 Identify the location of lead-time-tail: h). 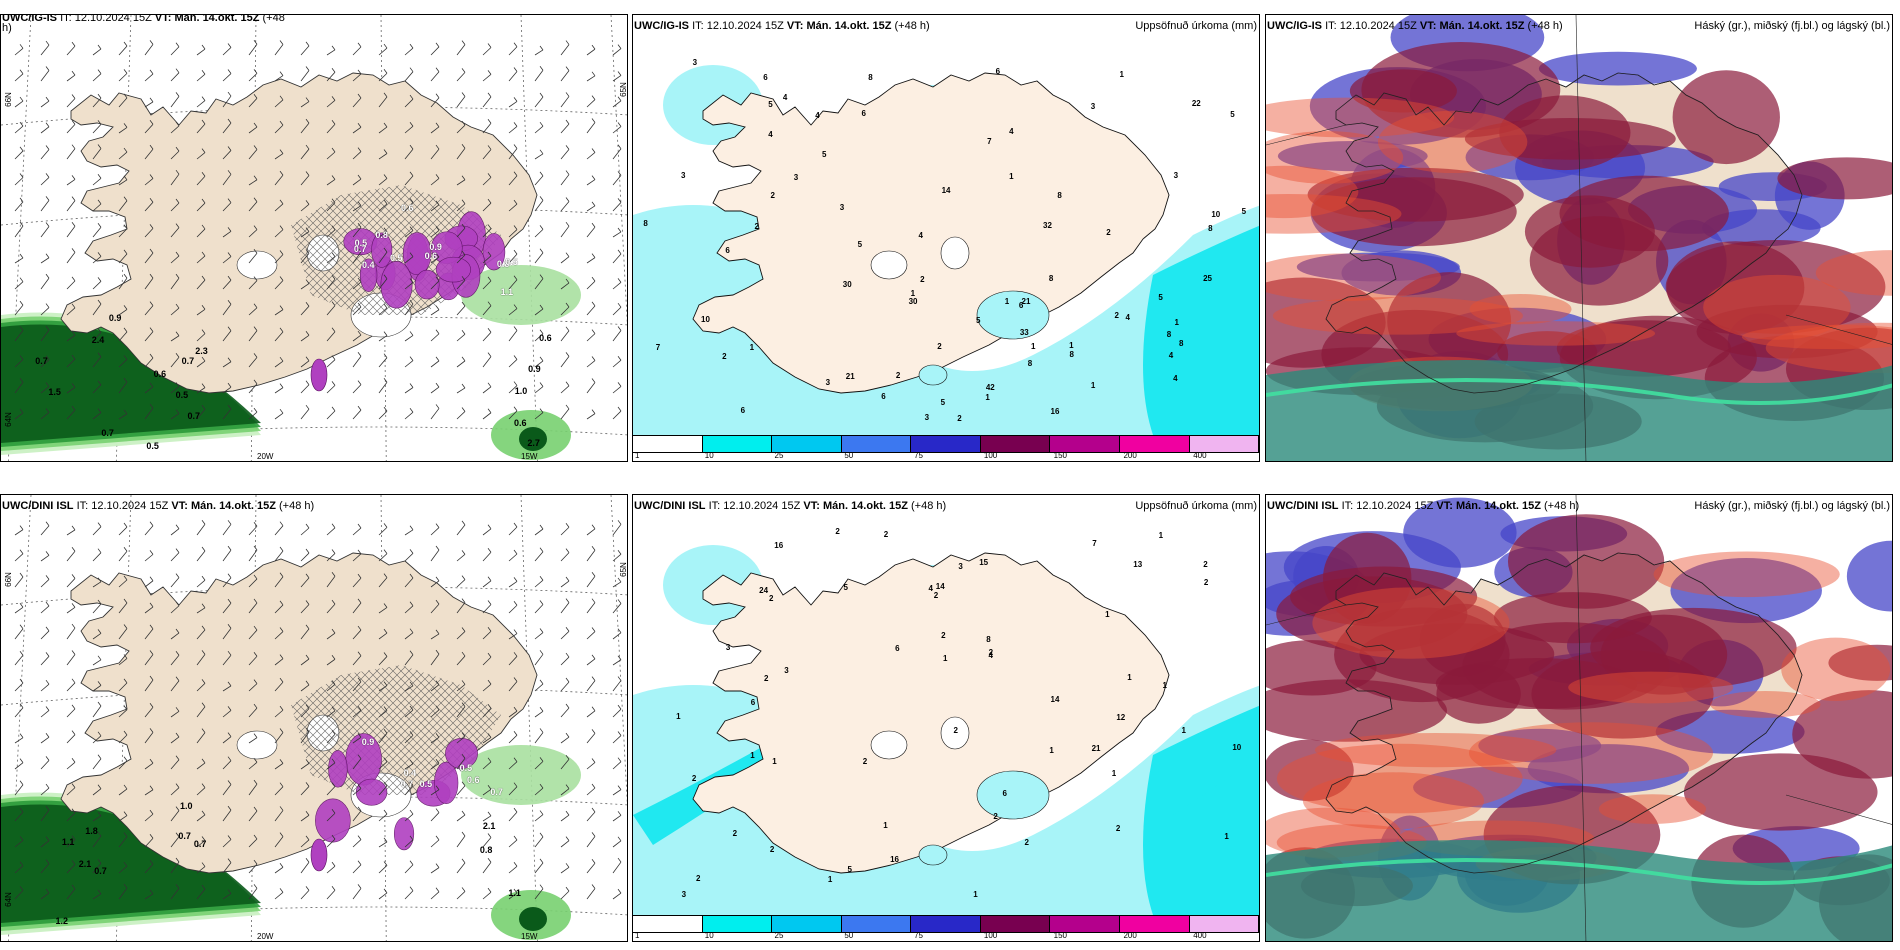
(7, 28).